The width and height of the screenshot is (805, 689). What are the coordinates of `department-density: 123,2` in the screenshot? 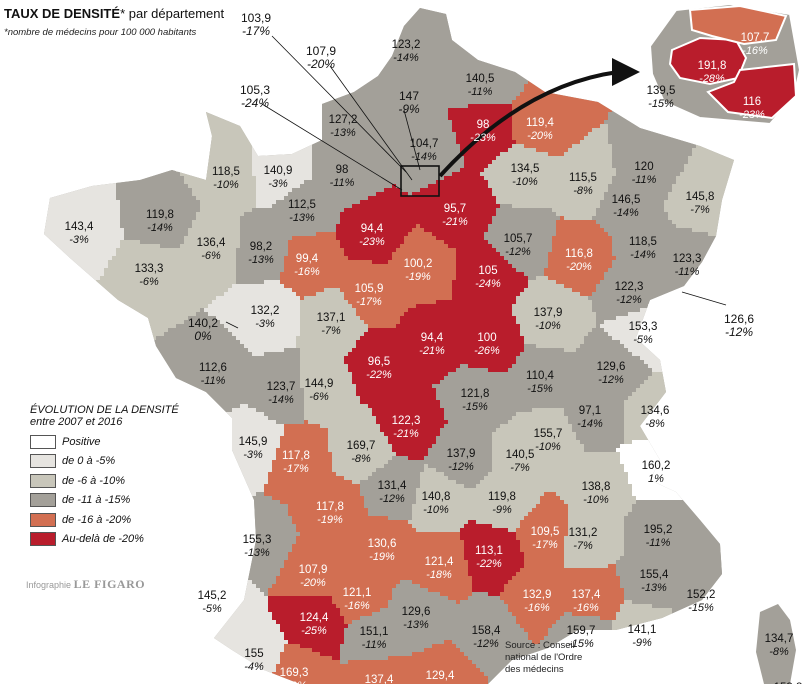 It's located at (406, 45).